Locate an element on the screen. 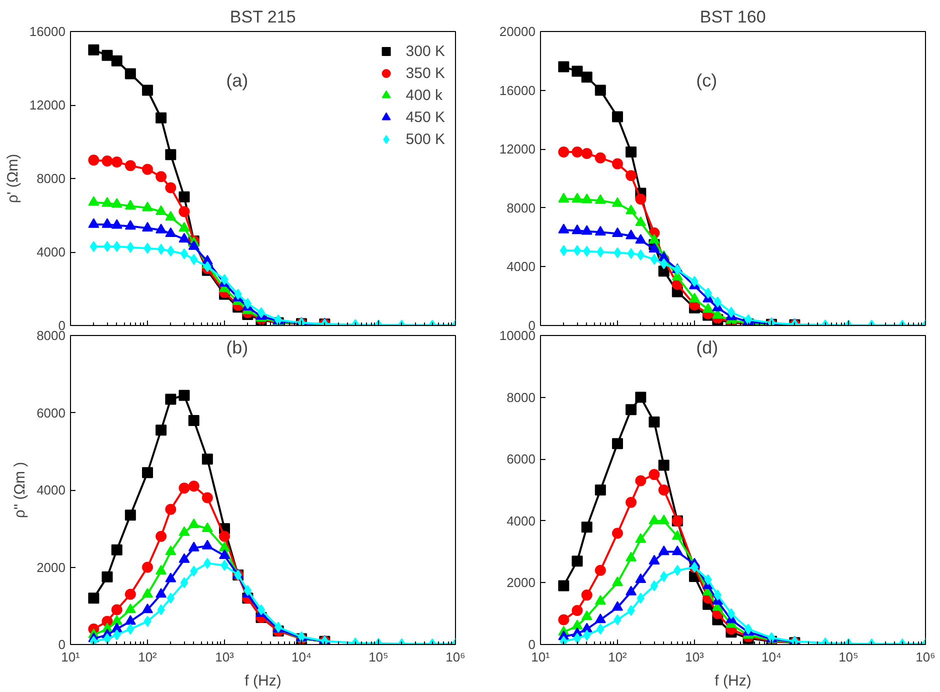 The image size is (940, 692). chart-title: BST 160 is located at coordinates (733, 17).